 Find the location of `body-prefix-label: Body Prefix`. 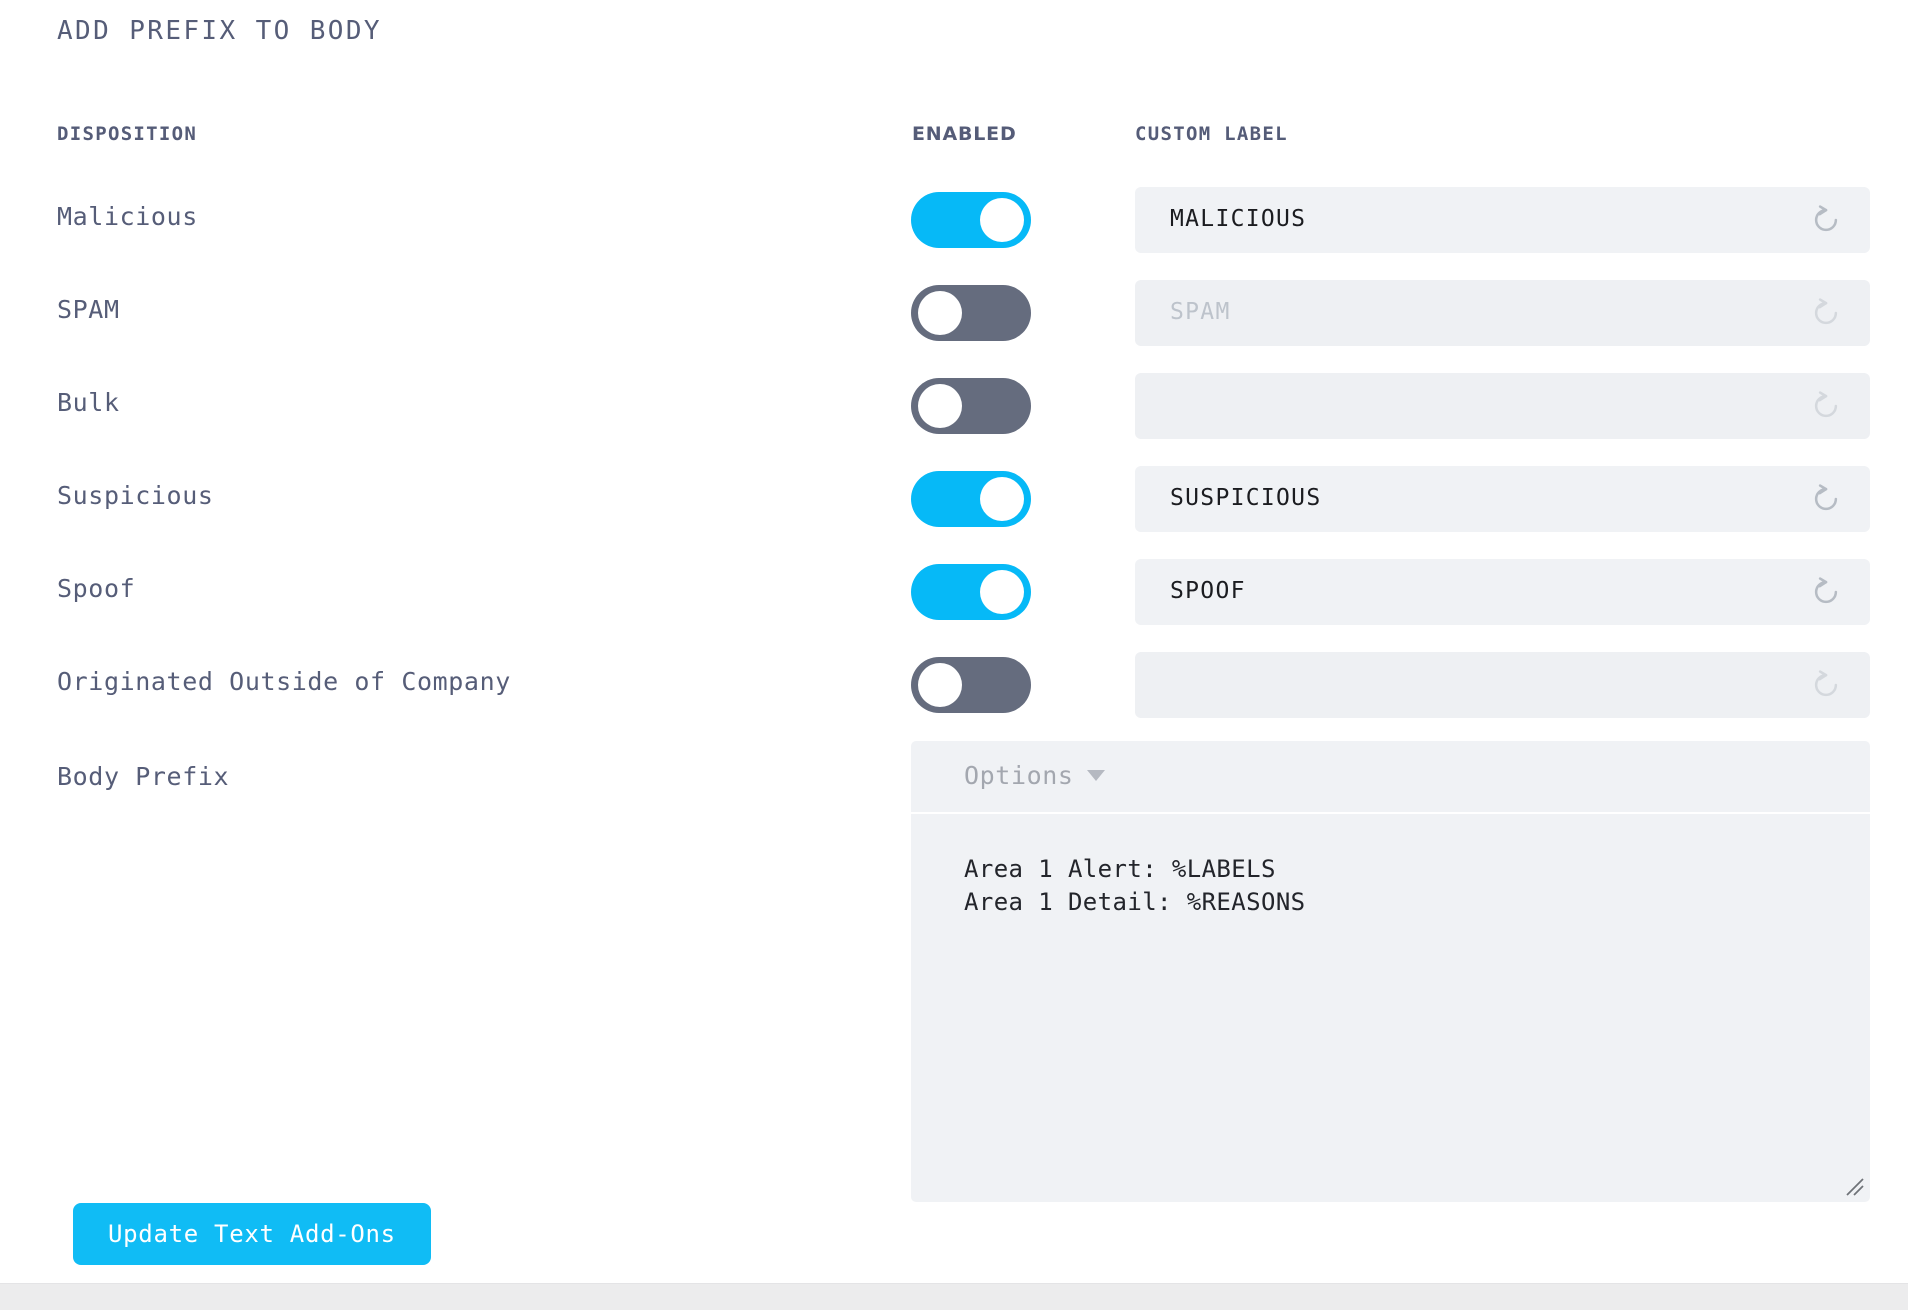

body-prefix-label: Body Prefix is located at coordinates (143, 776).